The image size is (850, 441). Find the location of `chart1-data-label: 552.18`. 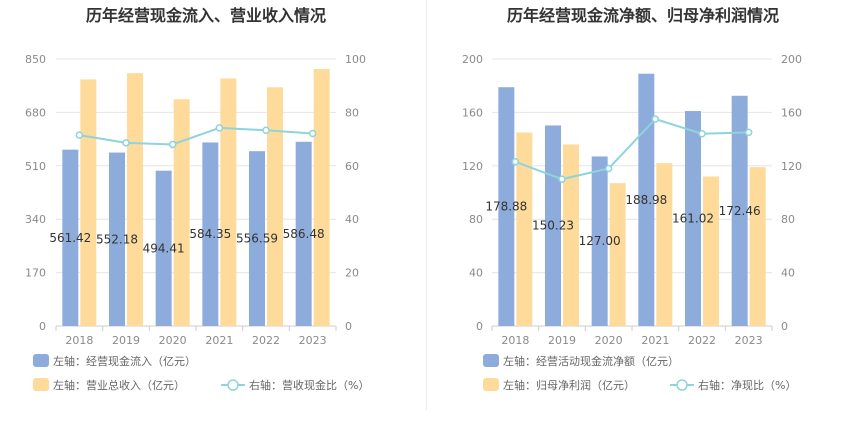

chart1-data-label: 552.18 is located at coordinates (117, 239).